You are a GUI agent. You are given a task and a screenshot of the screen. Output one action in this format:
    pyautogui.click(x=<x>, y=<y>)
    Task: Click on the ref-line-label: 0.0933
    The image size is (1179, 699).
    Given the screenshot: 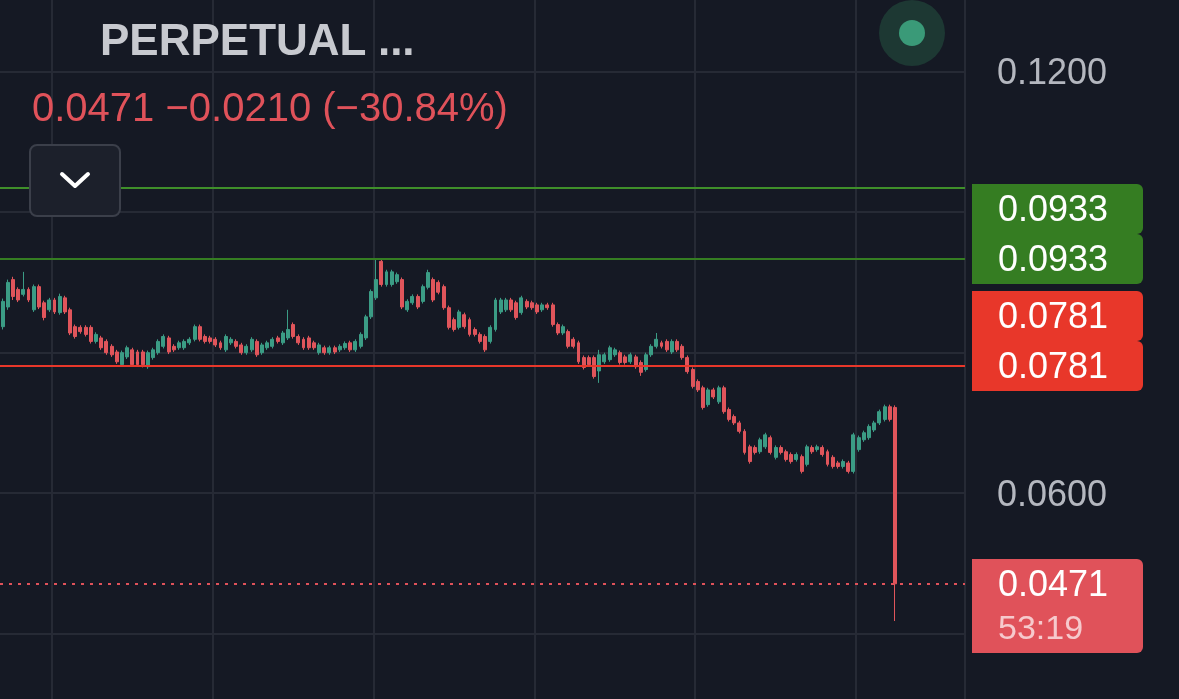 What is the action you would take?
    pyautogui.click(x=1053, y=259)
    